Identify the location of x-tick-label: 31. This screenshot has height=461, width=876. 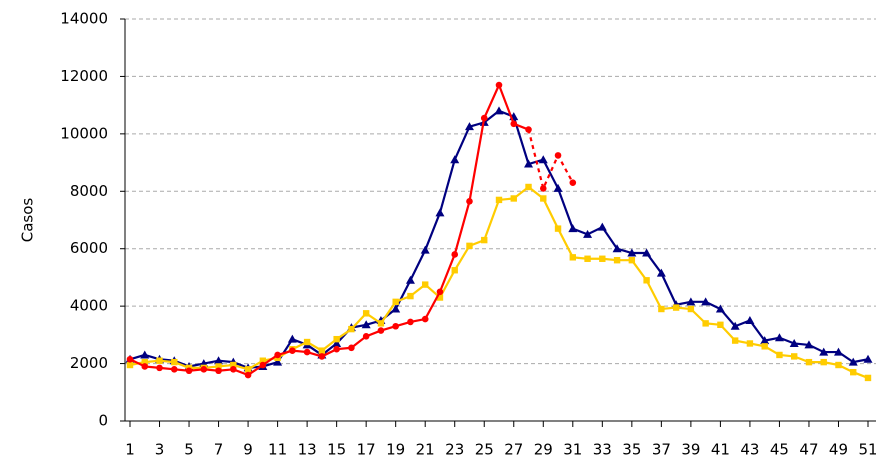
(572, 450).